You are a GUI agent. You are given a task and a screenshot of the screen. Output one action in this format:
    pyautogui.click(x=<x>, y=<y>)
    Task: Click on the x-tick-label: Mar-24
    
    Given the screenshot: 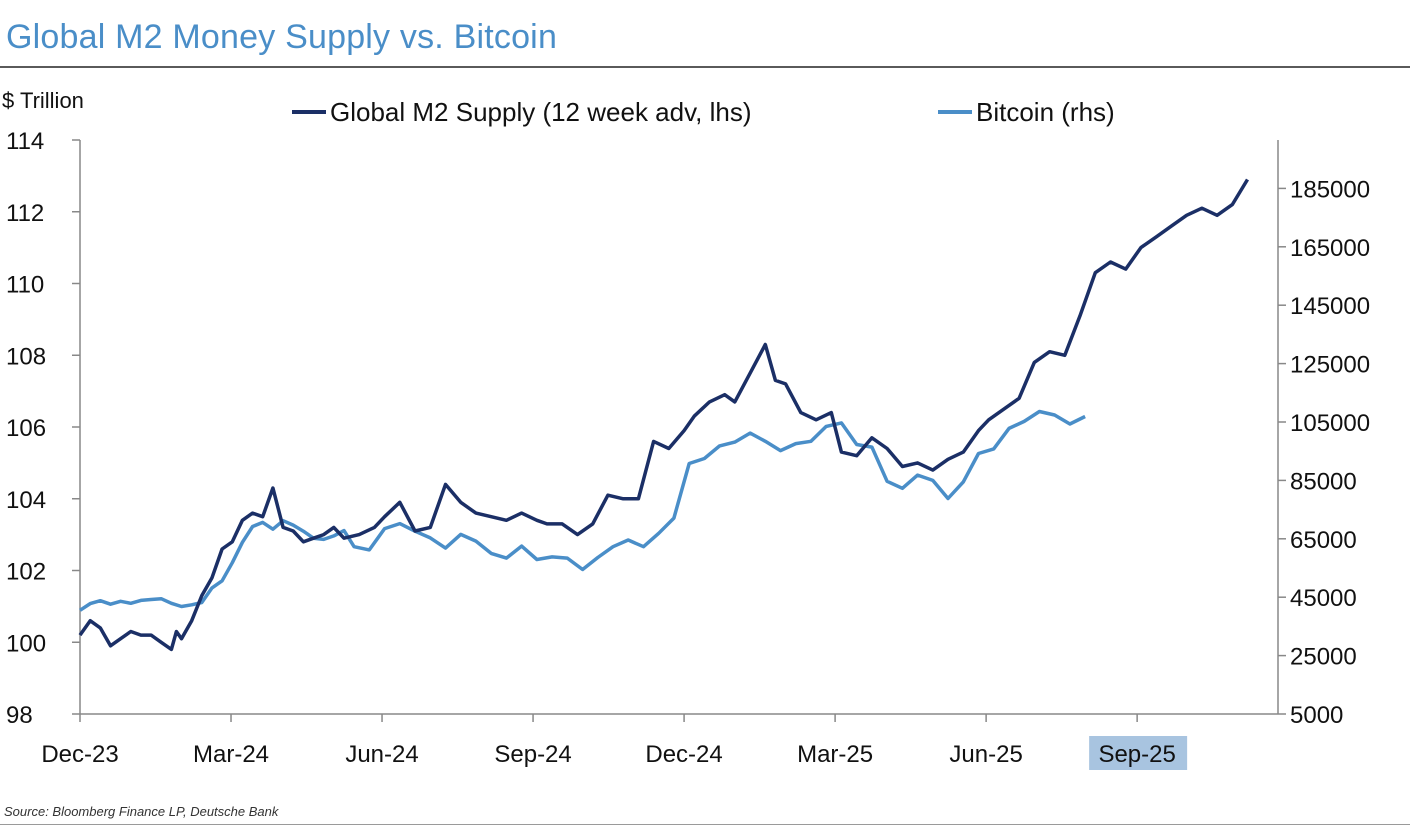 What is the action you would take?
    pyautogui.click(x=231, y=754)
    